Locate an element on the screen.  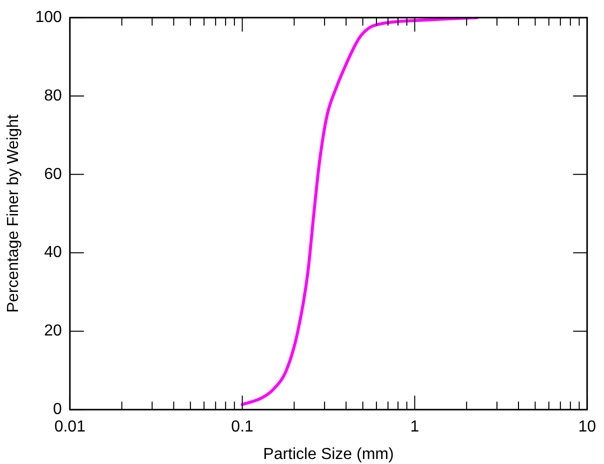
y-tick-label: 100 is located at coordinates (48, 17).